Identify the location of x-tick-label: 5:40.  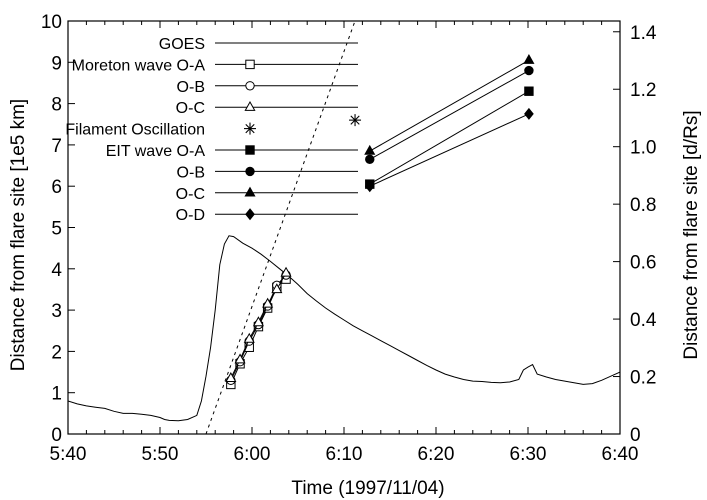
(68, 454).